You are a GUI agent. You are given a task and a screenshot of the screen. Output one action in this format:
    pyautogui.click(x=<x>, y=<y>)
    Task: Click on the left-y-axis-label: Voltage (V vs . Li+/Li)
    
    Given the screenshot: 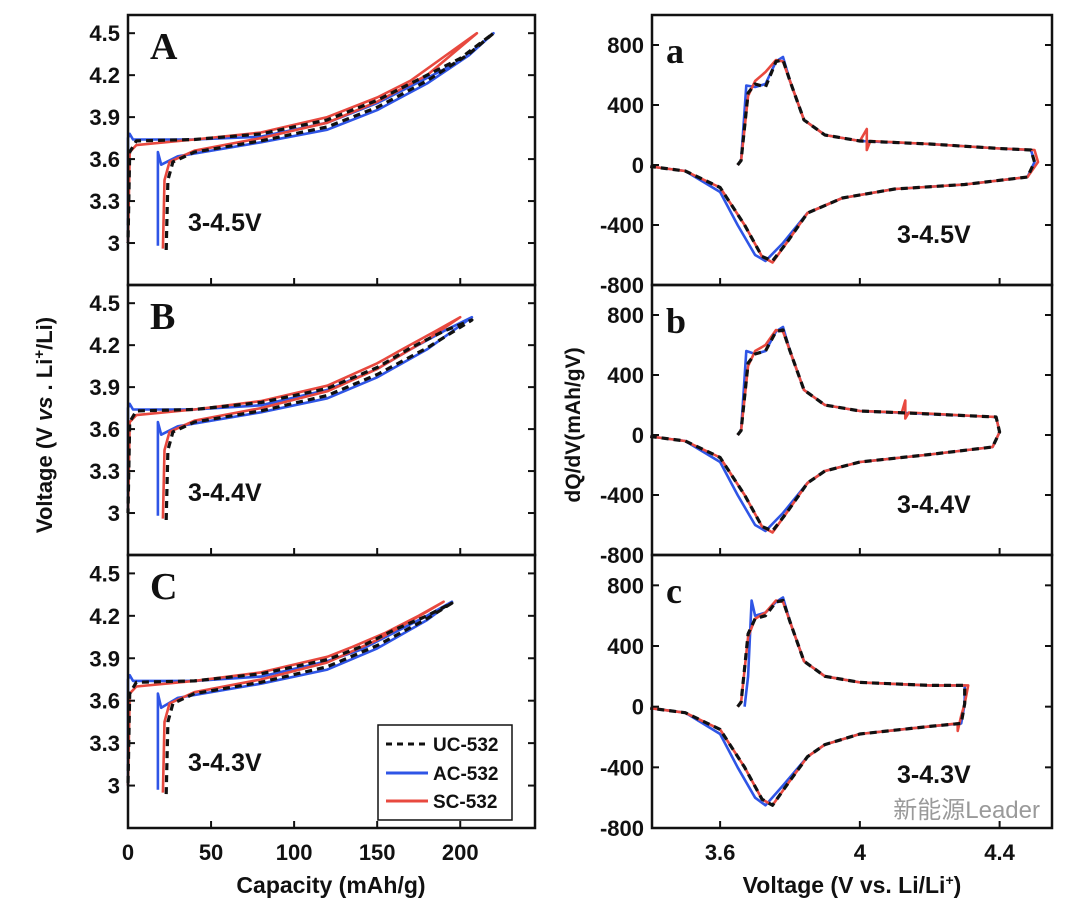 What is the action you would take?
    pyautogui.click(x=44, y=425)
    